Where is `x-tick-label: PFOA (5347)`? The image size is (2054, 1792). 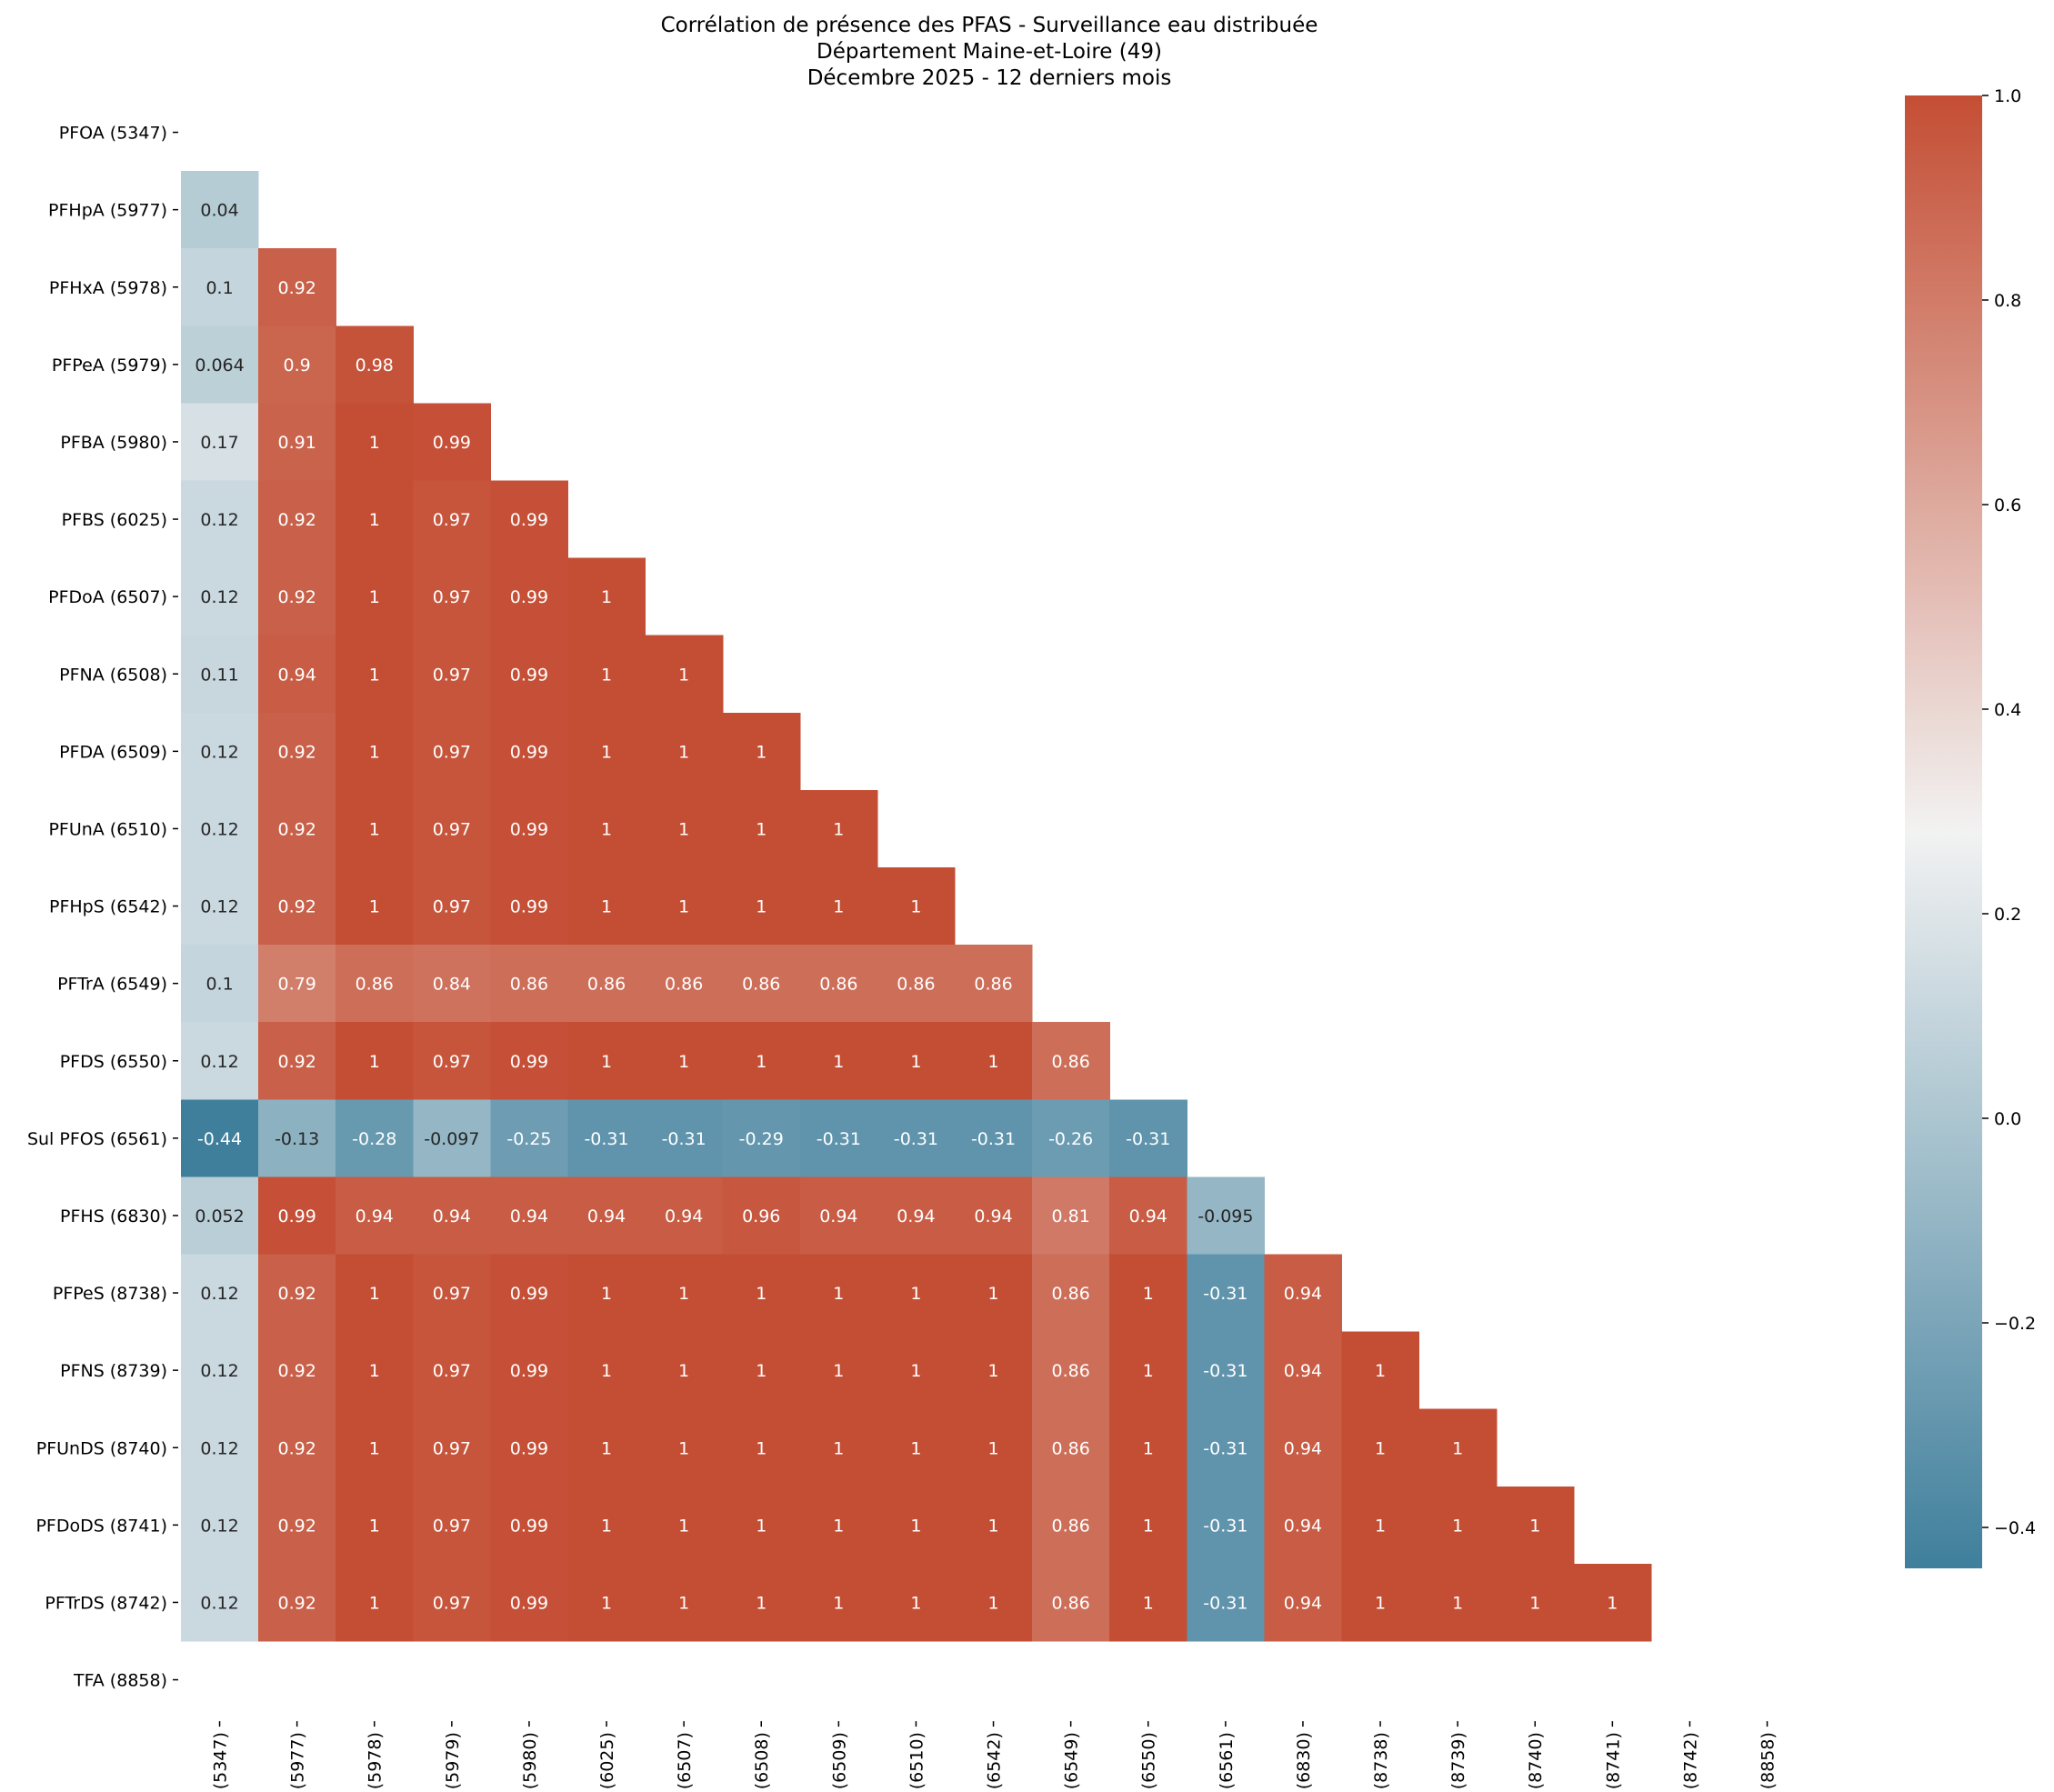 x-tick-label: PFOA (5347) is located at coordinates (221, 1760).